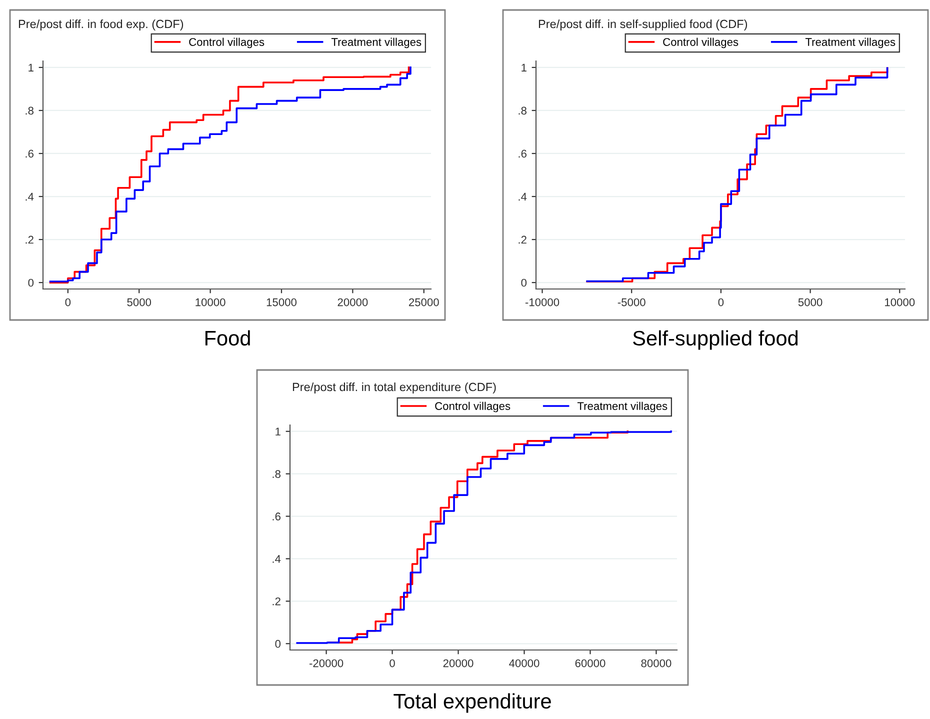 The image size is (930, 719). Describe the element at coordinates (632, 302) in the screenshot. I see `x-tick-label: -5000` at that location.